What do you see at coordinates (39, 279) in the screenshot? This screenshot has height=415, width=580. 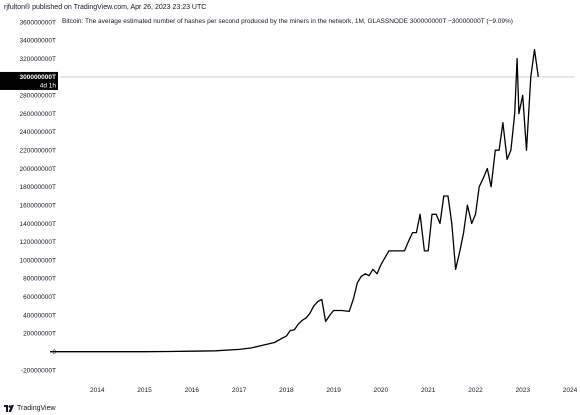 I see `y-tick-label: 80000000T` at bounding box center [39, 279].